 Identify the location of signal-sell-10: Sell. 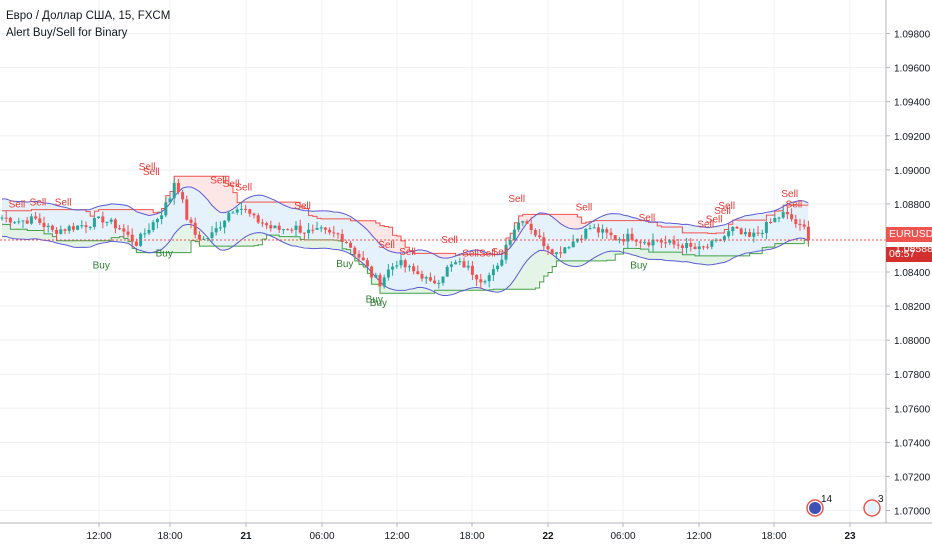
(407, 252).